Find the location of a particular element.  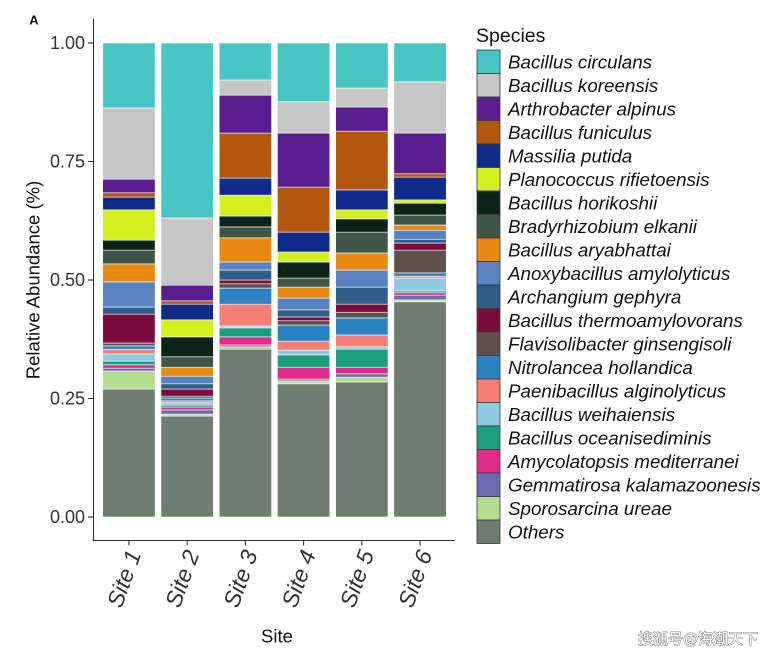

legend-item-bacillus-thermoamylovorans: Bacillus thermoamylovorans is located at coordinates (609, 320).